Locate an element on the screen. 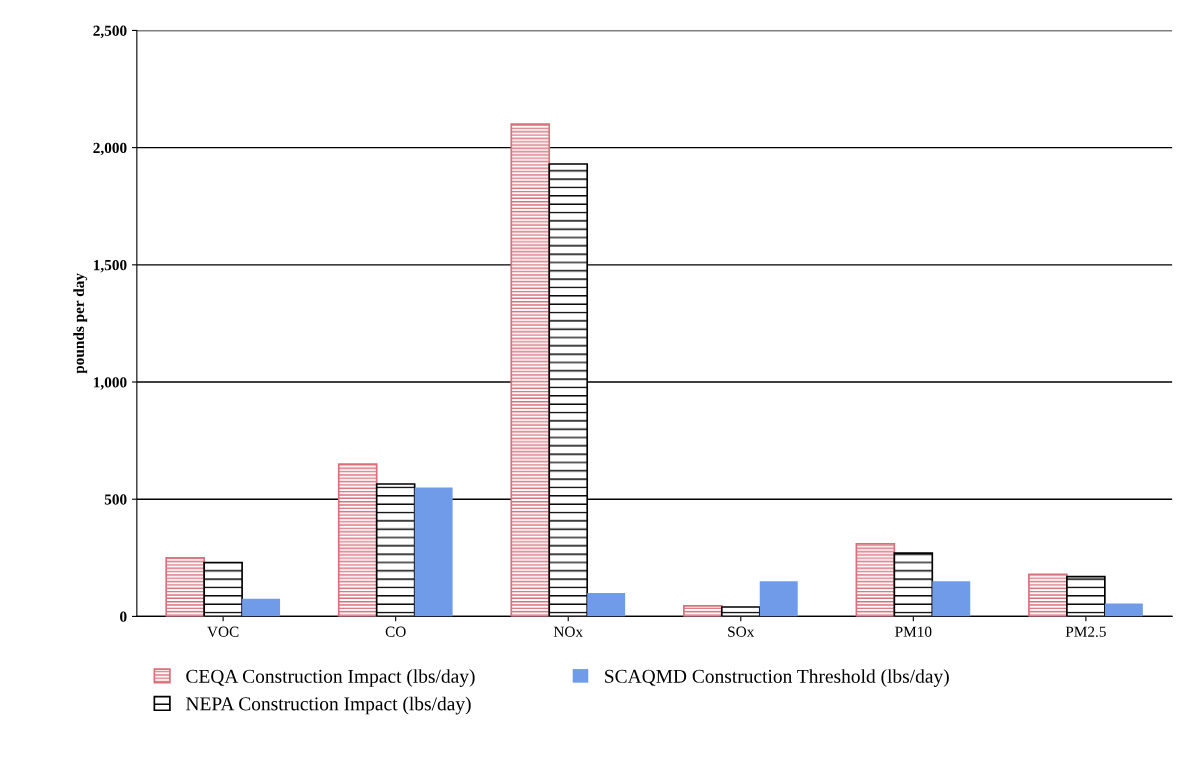  y-axis-title: pounds per day is located at coordinates (80, 323).